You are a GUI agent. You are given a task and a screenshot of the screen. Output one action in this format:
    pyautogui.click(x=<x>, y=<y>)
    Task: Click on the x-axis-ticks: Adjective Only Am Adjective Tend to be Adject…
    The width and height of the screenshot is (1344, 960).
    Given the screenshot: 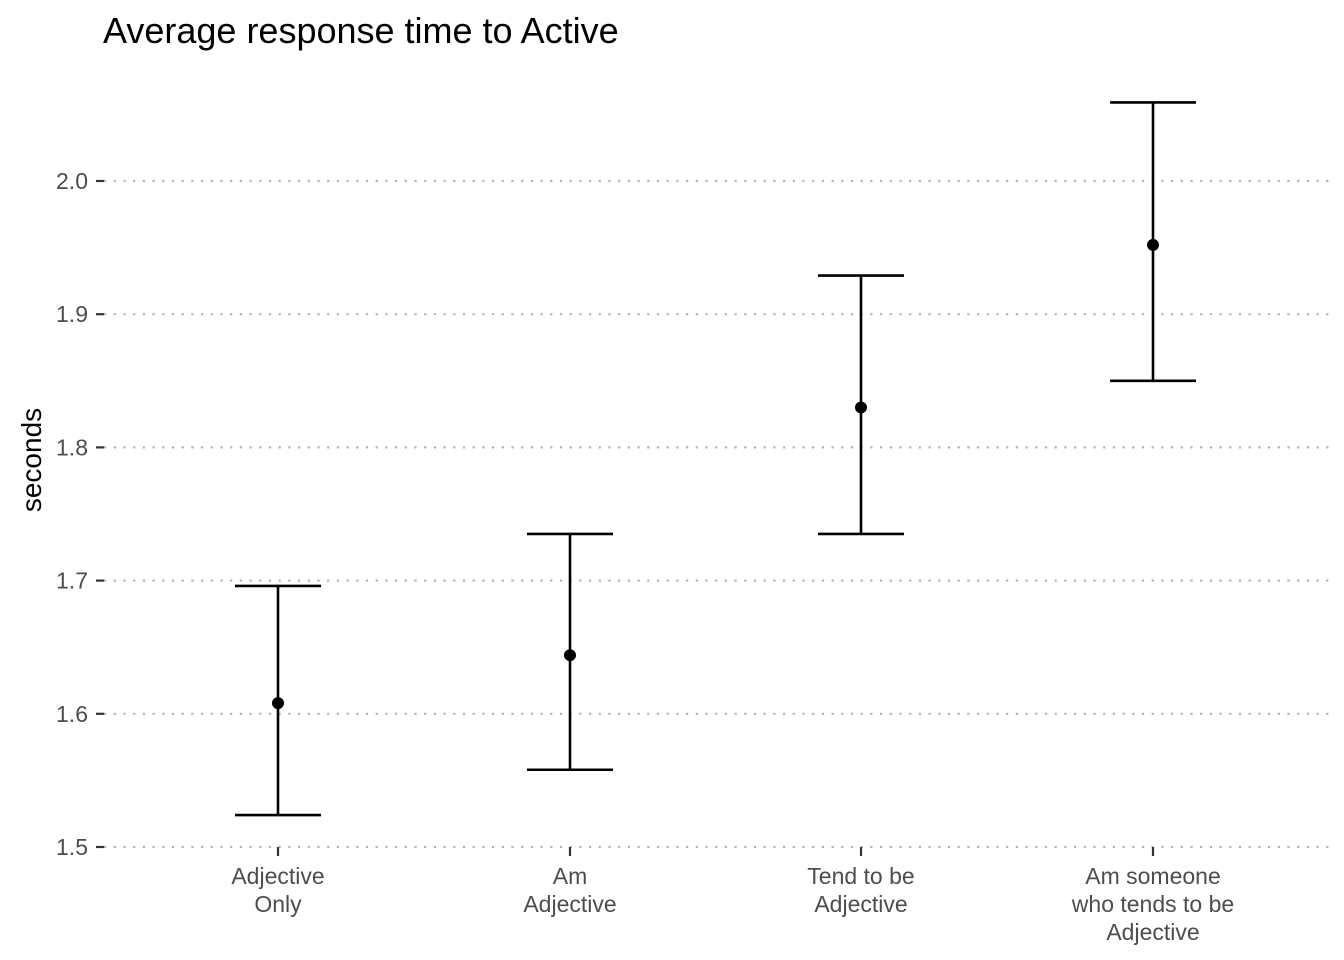 What is the action you would take?
    pyautogui.click(x=732, y=896)
    